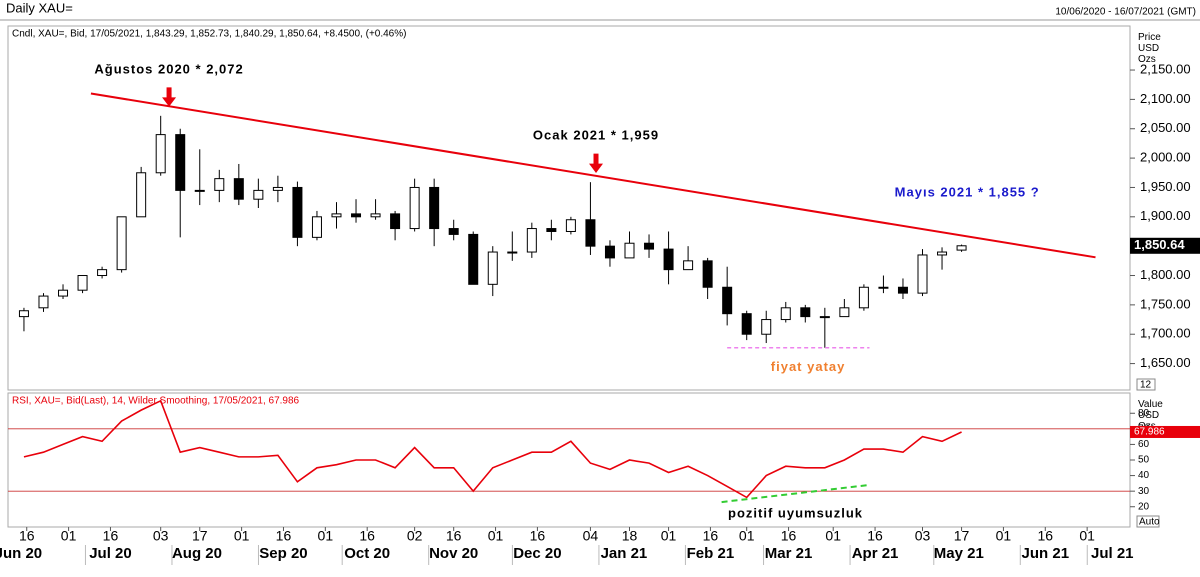  I want to click on y-tick-label: 80, so click(1144, 413).